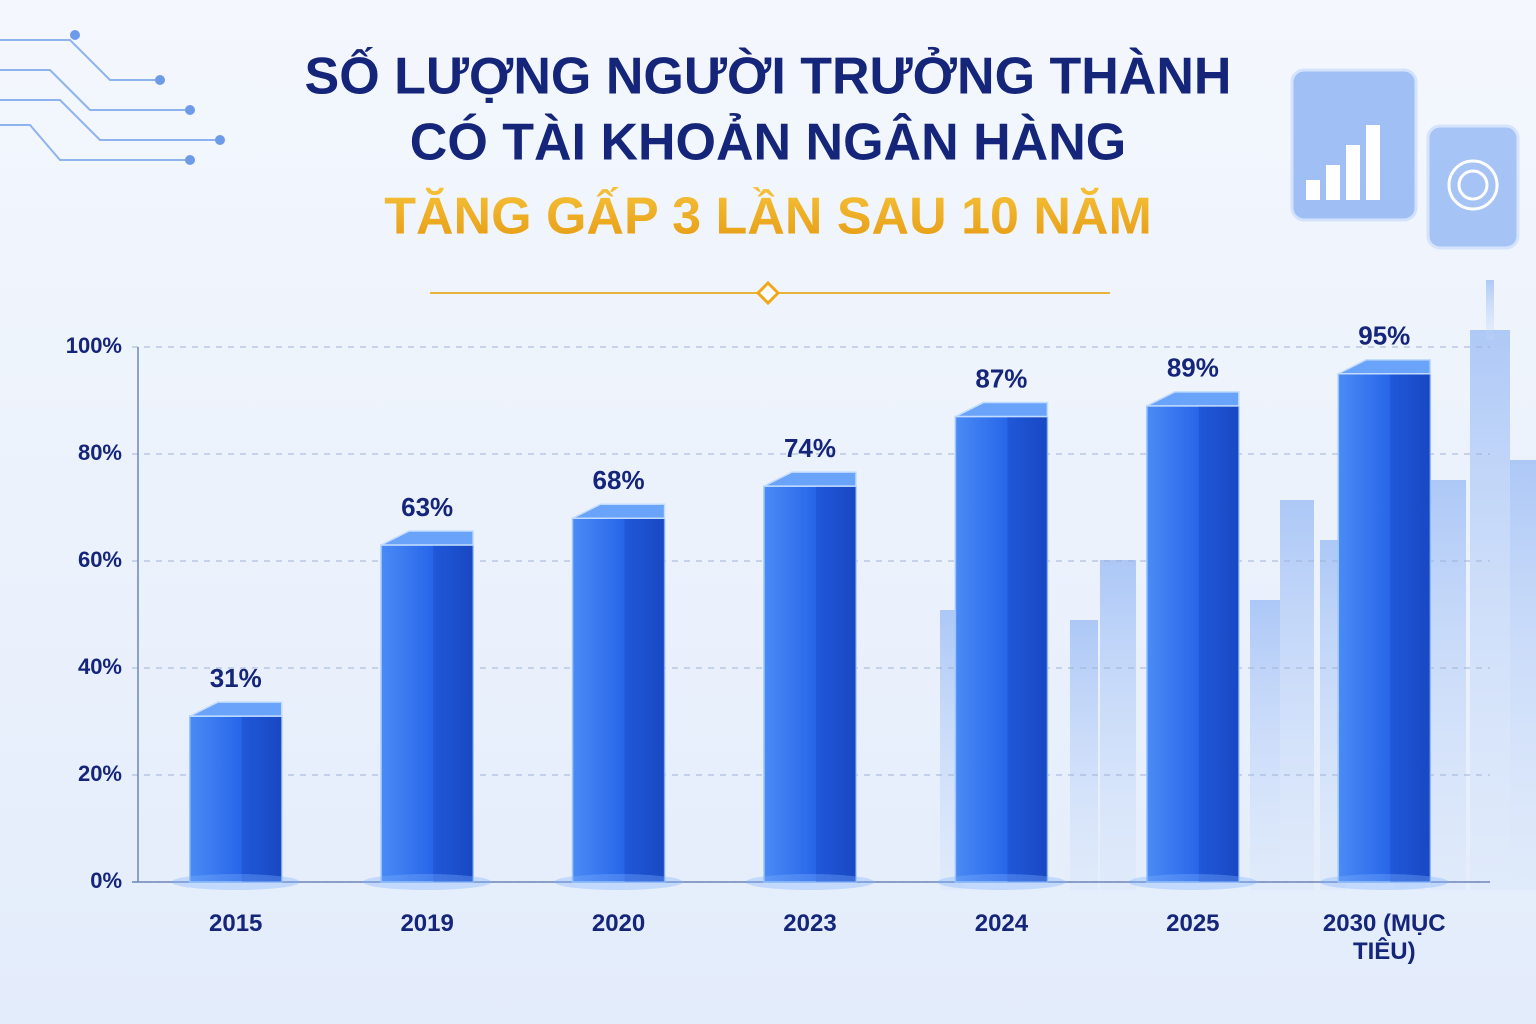 This screenshot has width=1536, height=1024. Describe the element at coordinates (100, 452) in the screenshot. I see `y-tick-label: 80%` at that location.